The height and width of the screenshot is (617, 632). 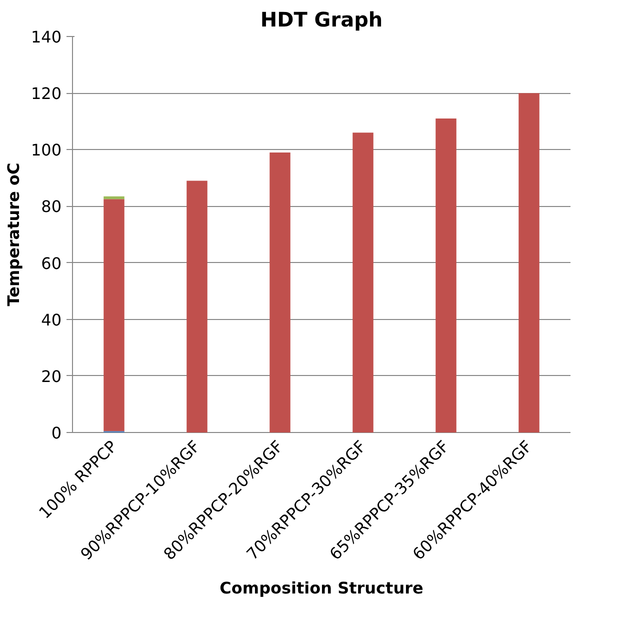 I want to click on y-tick-label: 140, so click(x=46, y=37).